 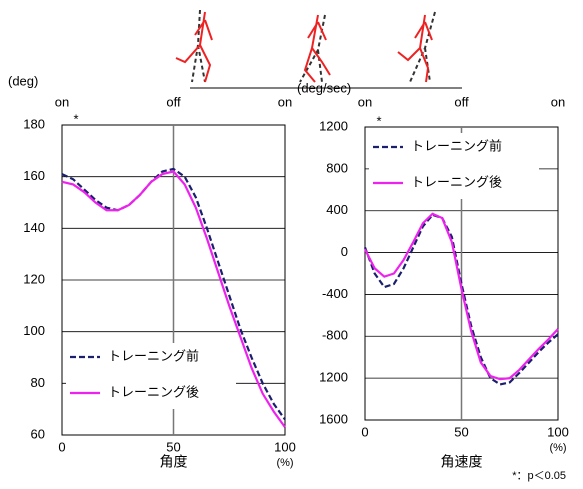 What do you see at coordinates (38, 433) in the screenshot?
I see `y-tick-label: 60` at bounding box center [38, 433].